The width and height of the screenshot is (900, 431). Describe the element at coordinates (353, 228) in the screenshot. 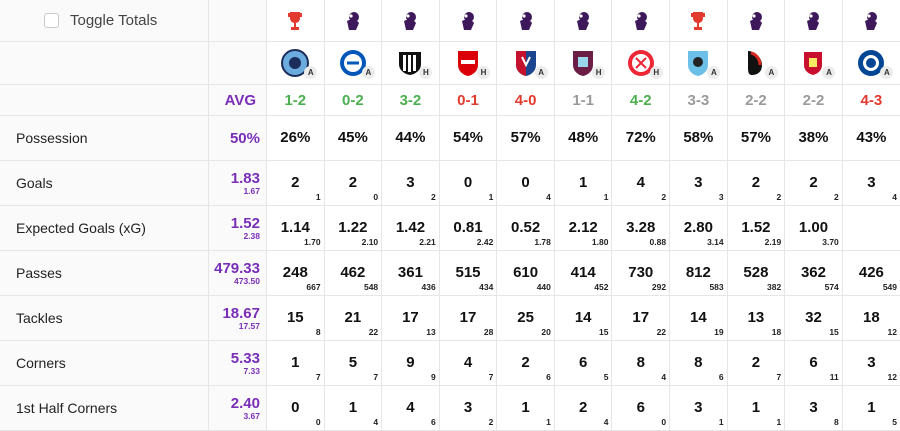

I see `stat-cell: 1.22 2.10` at that location.